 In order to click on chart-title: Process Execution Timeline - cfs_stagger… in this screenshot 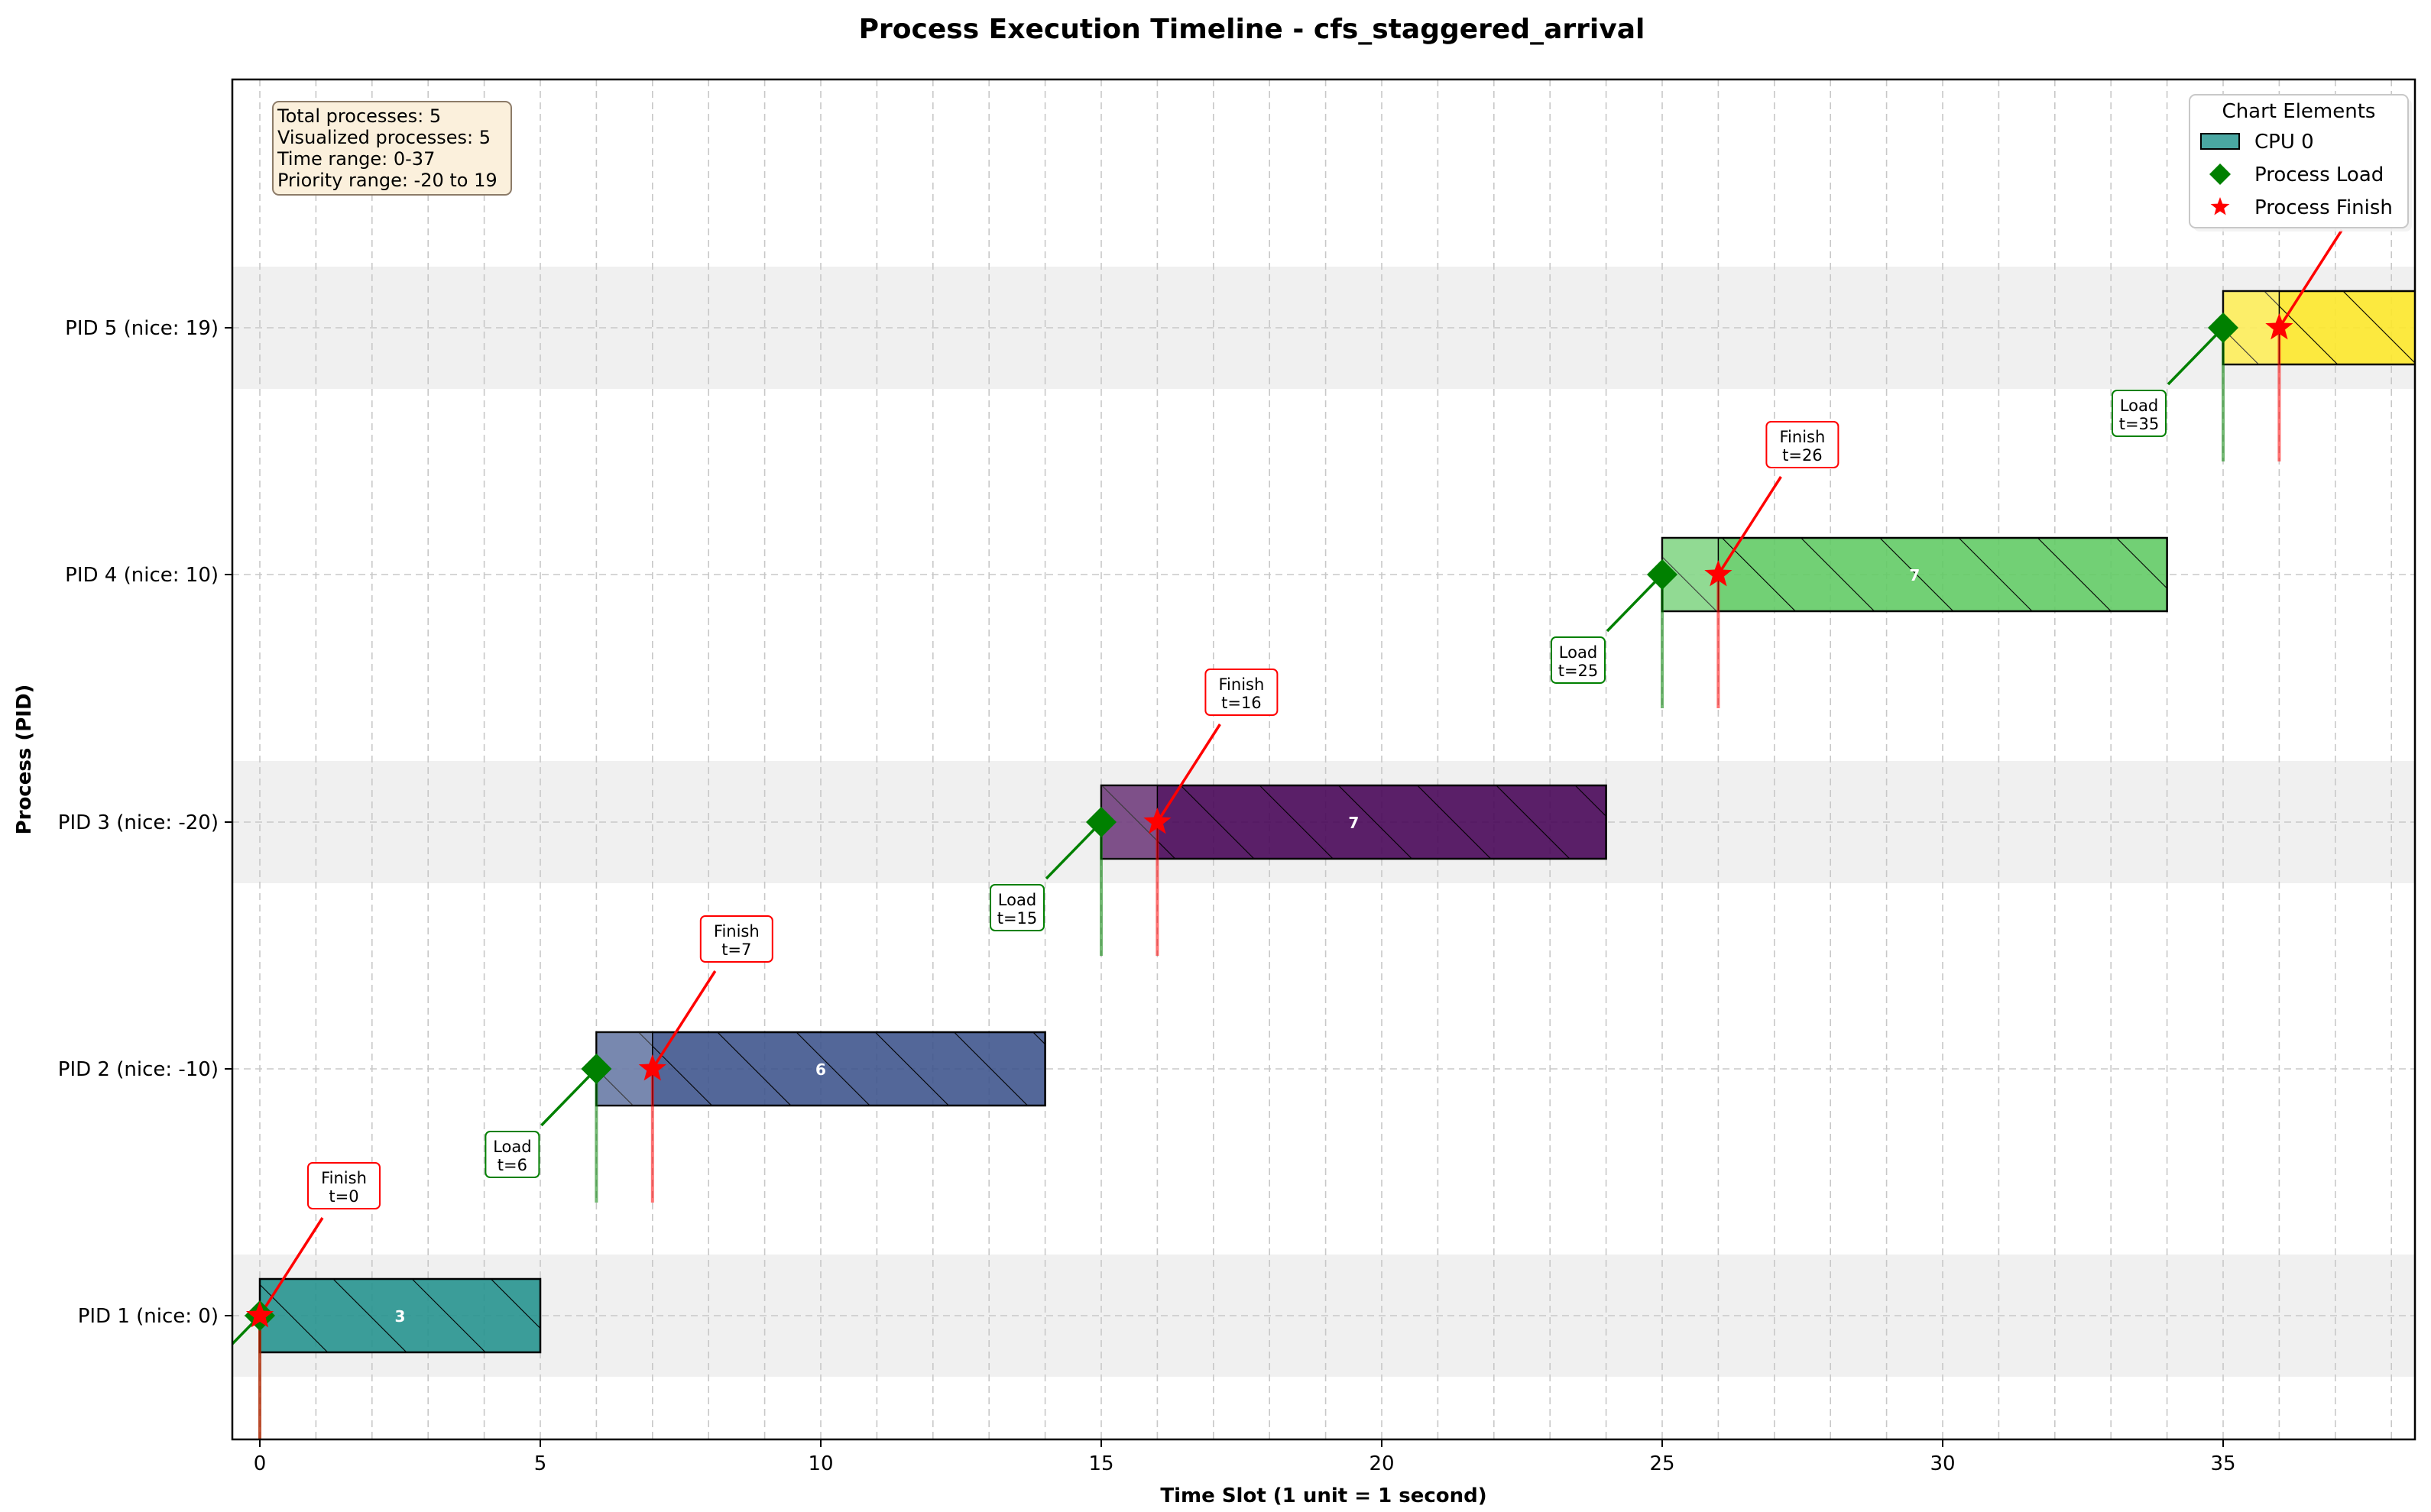, I will do `click(1252, 30)`.